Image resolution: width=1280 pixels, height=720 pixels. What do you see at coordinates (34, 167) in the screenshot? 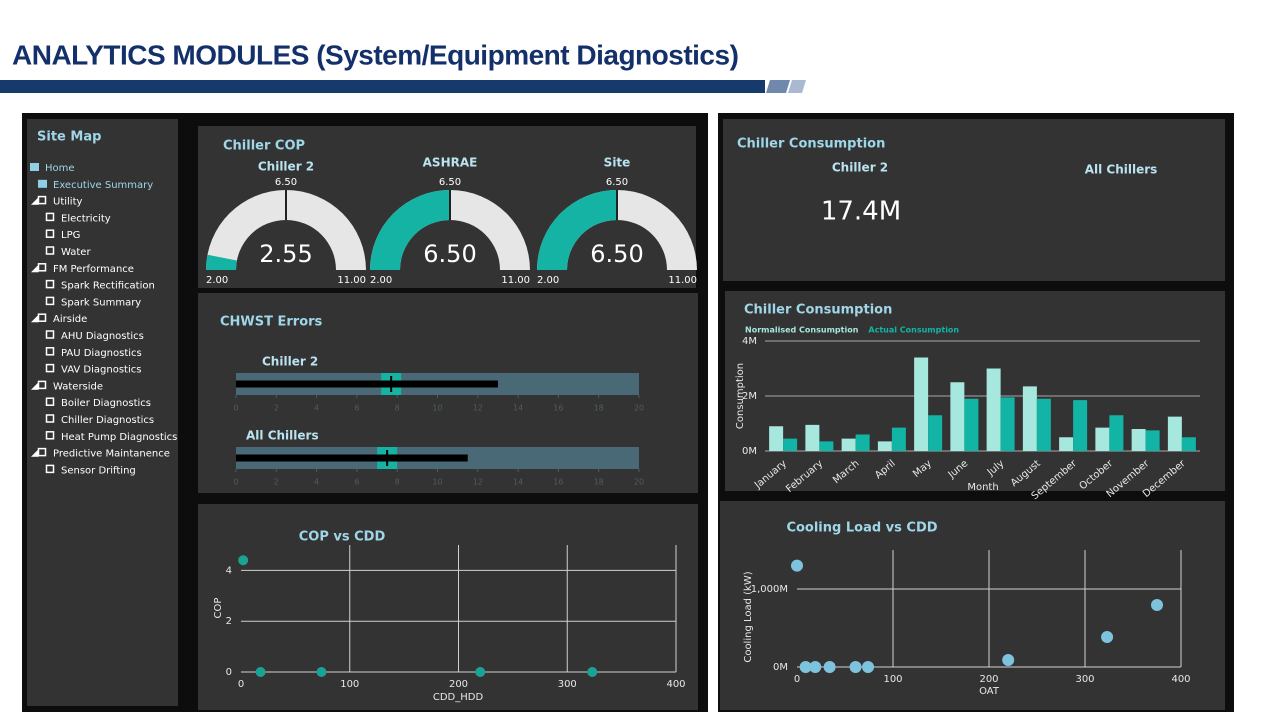
I see `page-icon` at bounding box center [34, 167].